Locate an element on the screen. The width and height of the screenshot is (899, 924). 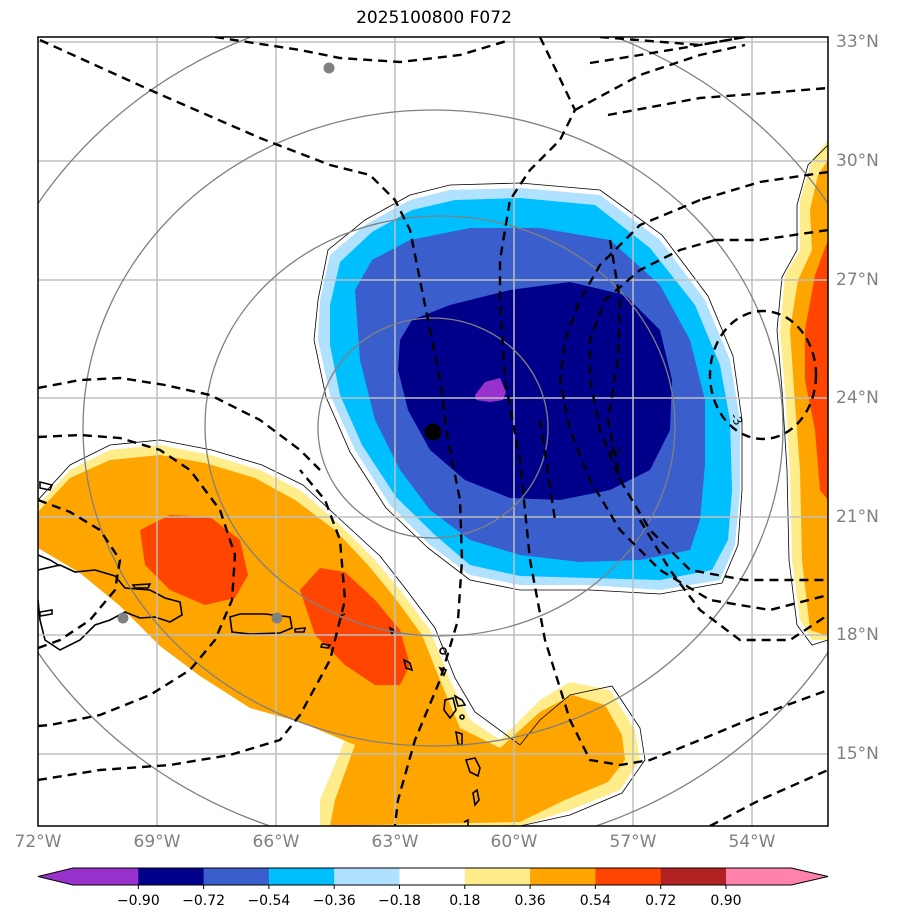
colorbar is located at coordinates (433, 878).